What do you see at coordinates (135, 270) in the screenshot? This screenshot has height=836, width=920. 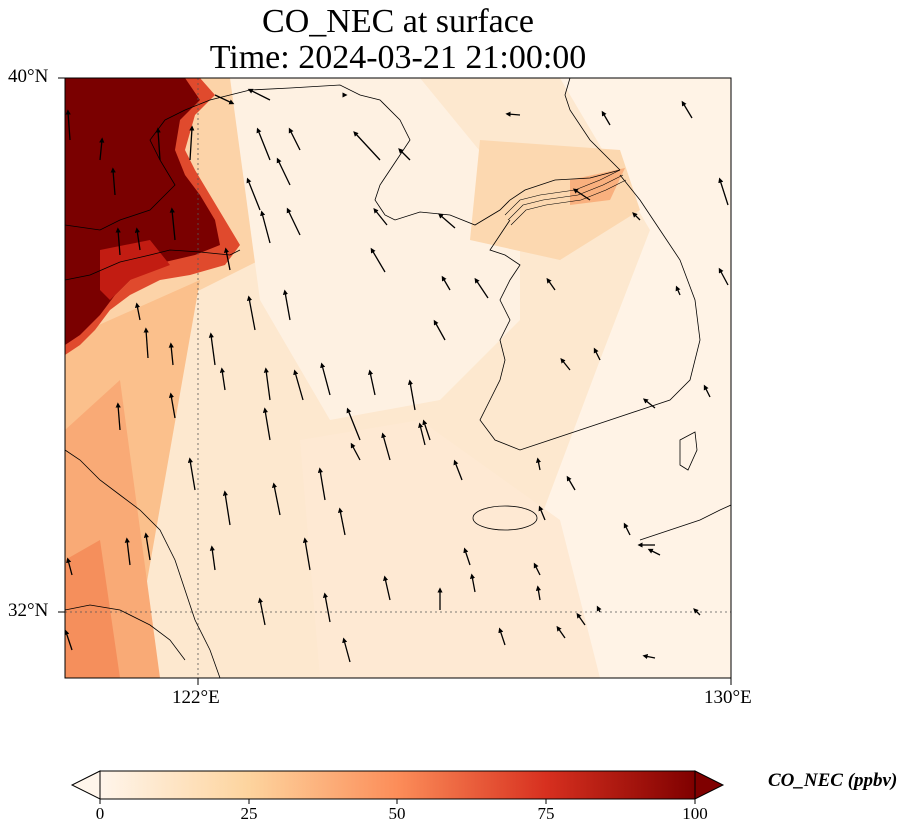 I see `field-high-spot` at bounding box center [135, 270].